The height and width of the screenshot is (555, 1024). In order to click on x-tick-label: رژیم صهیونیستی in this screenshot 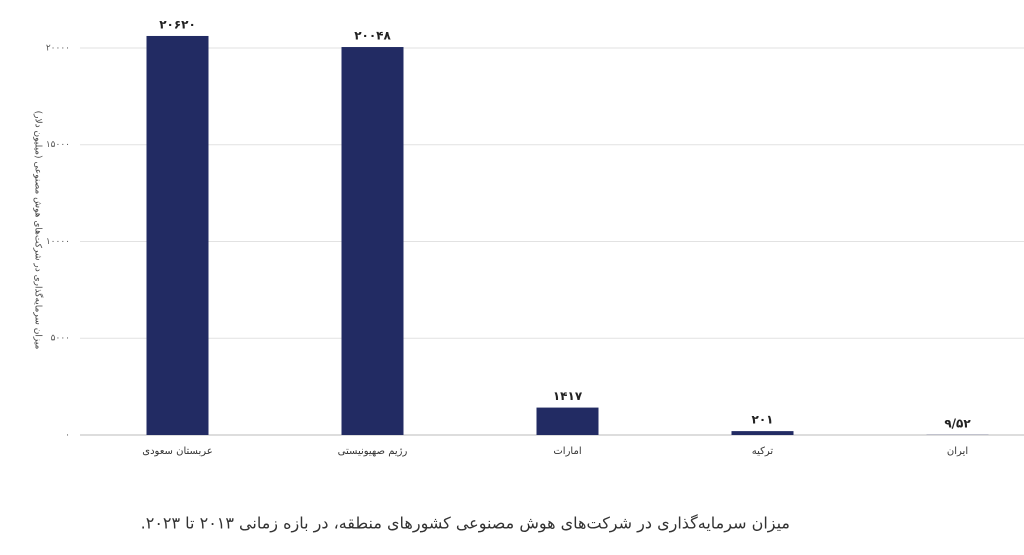, I will do `click(373, 451)`.